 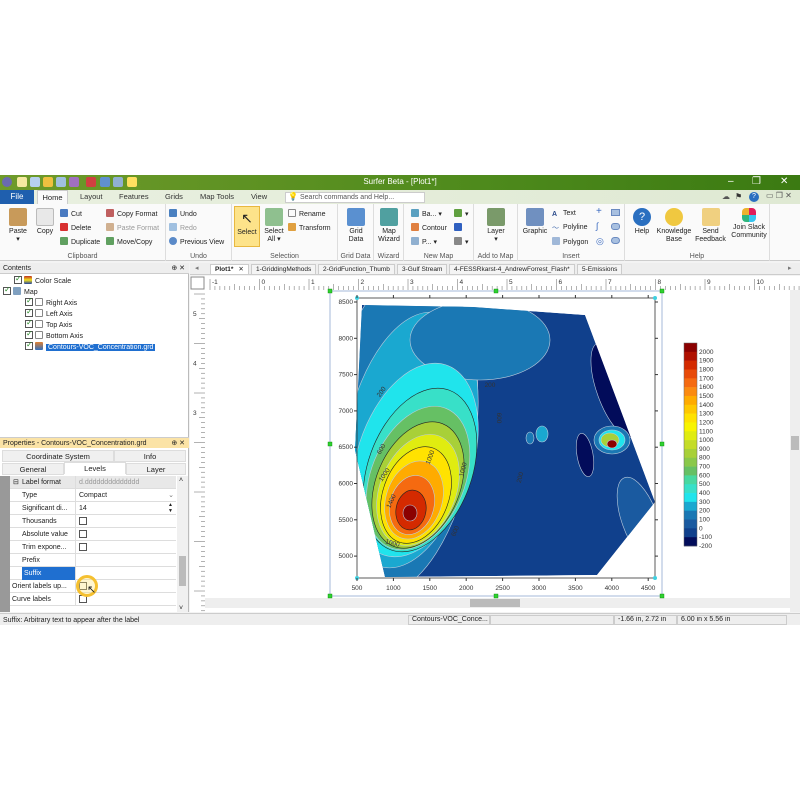 What do you see at coordinates (495, 603) in the screenshot?
I see `horizontal-scroll-thumb` at bounding box center [495, 603].